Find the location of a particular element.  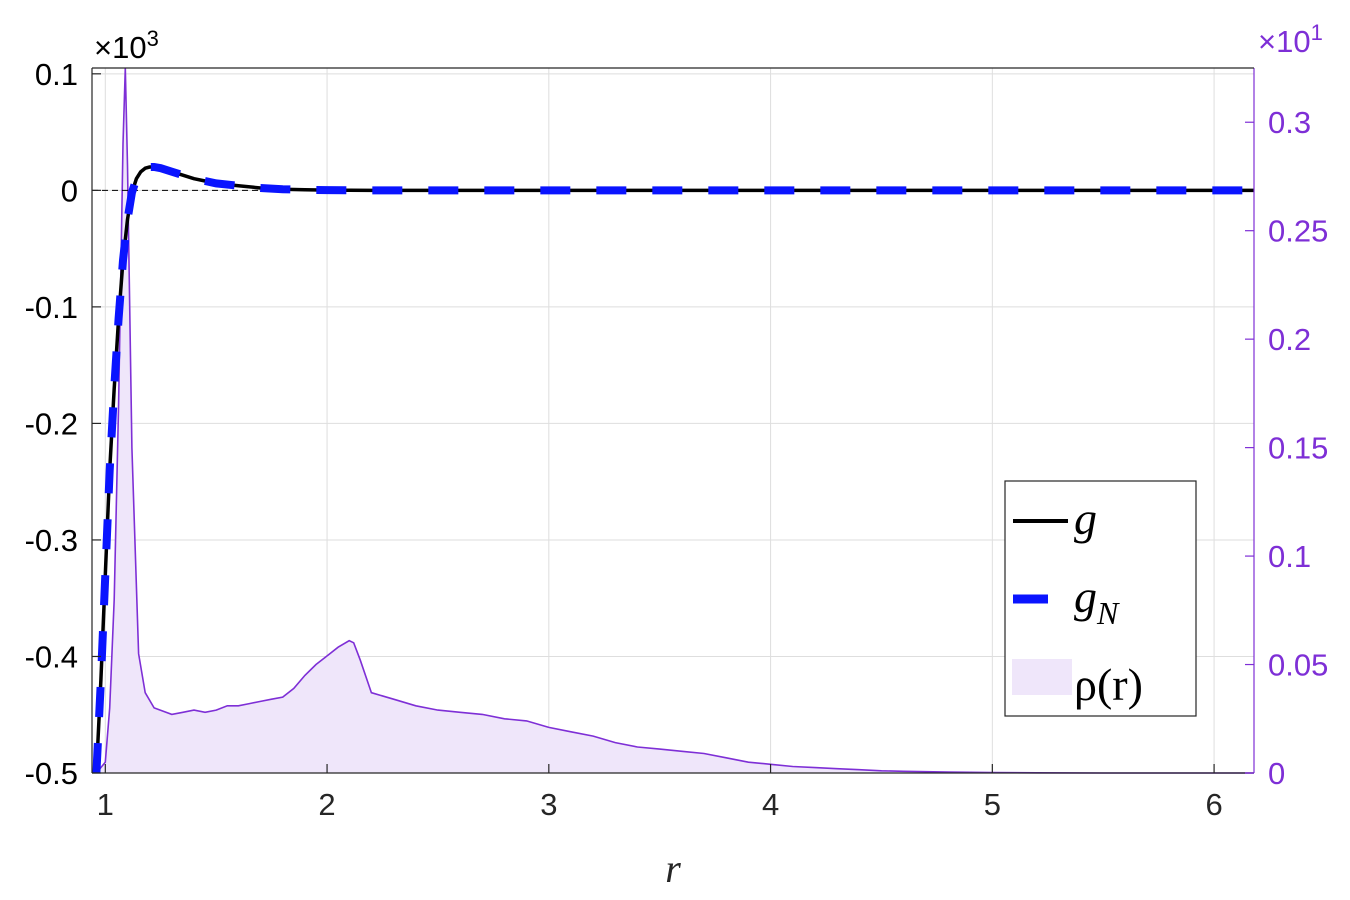

x-tick-label: 1 is located at coordinates (105, 804).